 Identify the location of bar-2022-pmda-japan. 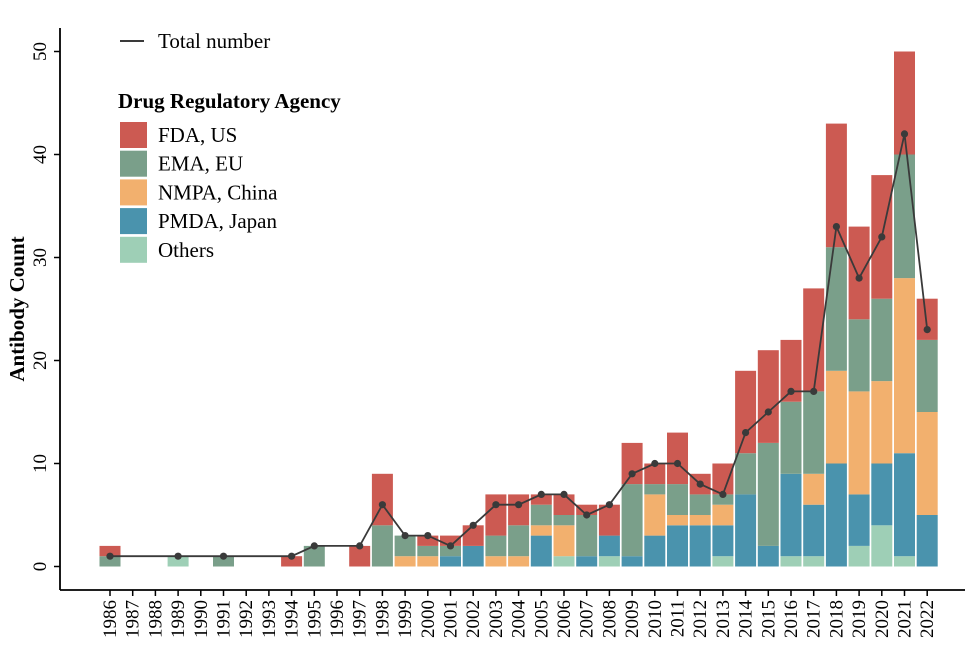
(927, 541).